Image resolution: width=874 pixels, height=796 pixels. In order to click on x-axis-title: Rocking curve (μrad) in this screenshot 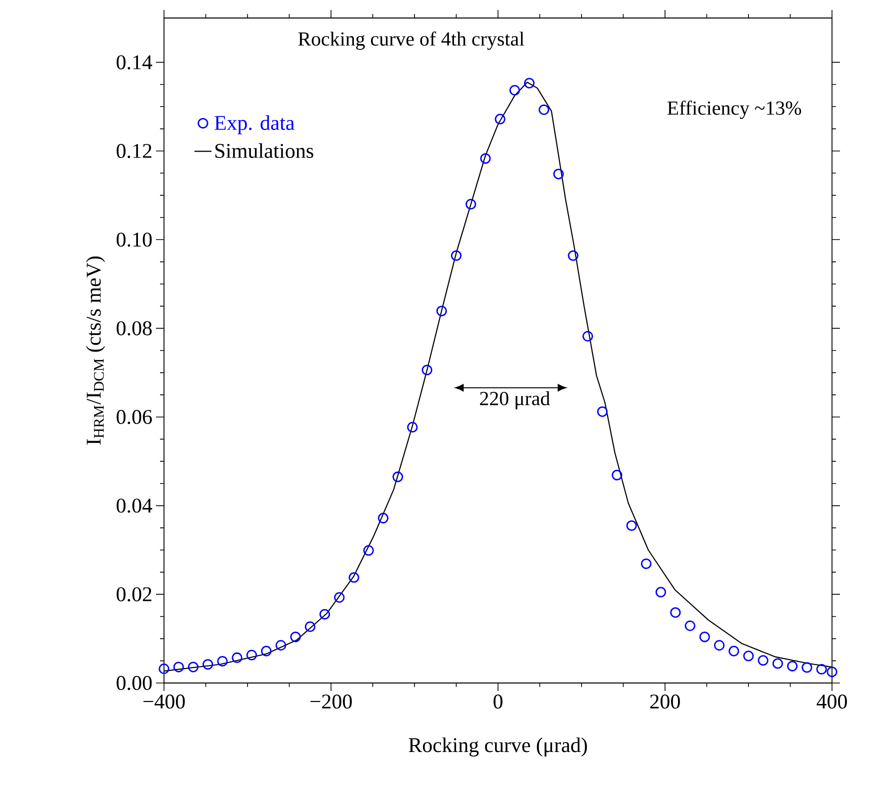, I will do `click(497, 747)`.